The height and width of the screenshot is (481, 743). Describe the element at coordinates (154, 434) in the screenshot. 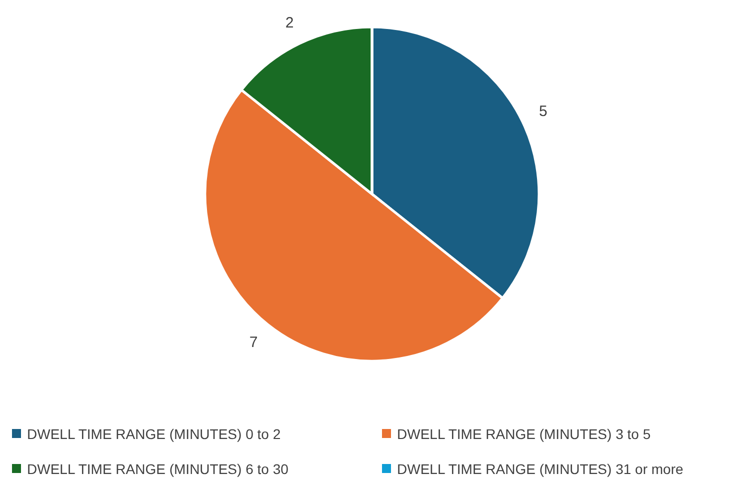

I see `legend-label: DWELL TIME RANGE (MINUTES) 0 to 2` at that location.